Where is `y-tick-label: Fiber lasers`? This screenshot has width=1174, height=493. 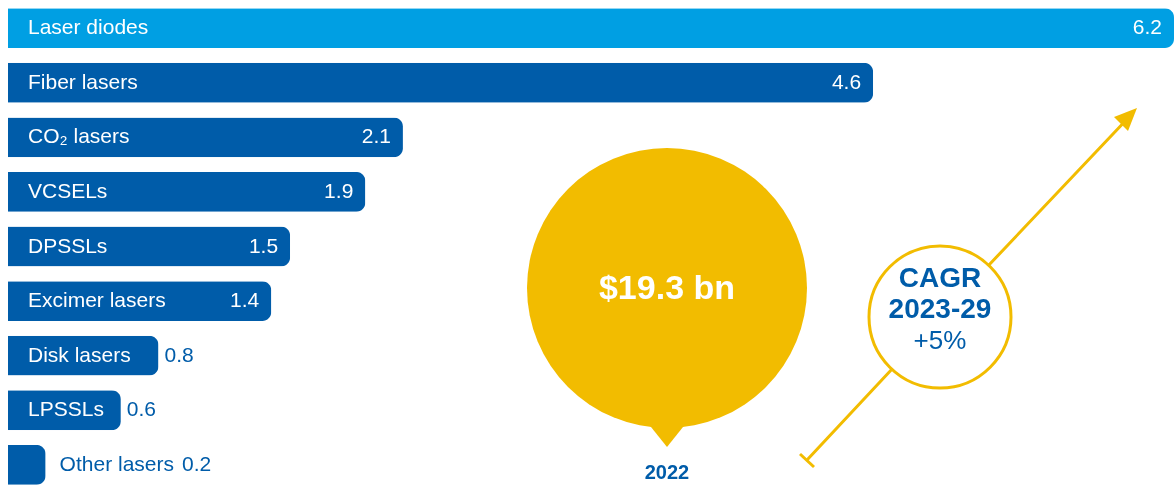 y-tick-label: Fiber lasers is located at coordinates (83, 81).